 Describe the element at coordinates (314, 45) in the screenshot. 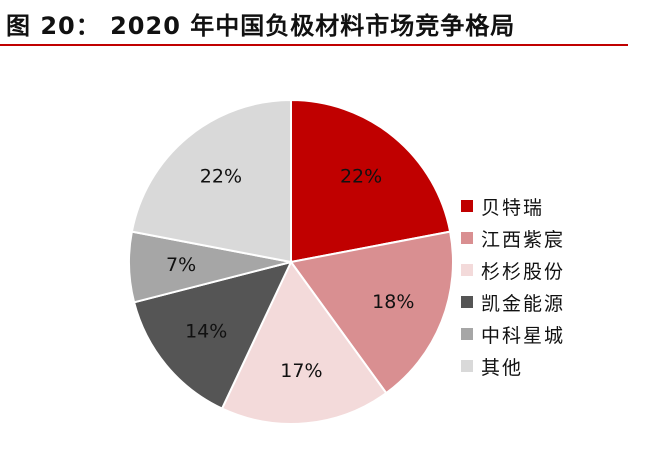

I see `title-divider` at that location.